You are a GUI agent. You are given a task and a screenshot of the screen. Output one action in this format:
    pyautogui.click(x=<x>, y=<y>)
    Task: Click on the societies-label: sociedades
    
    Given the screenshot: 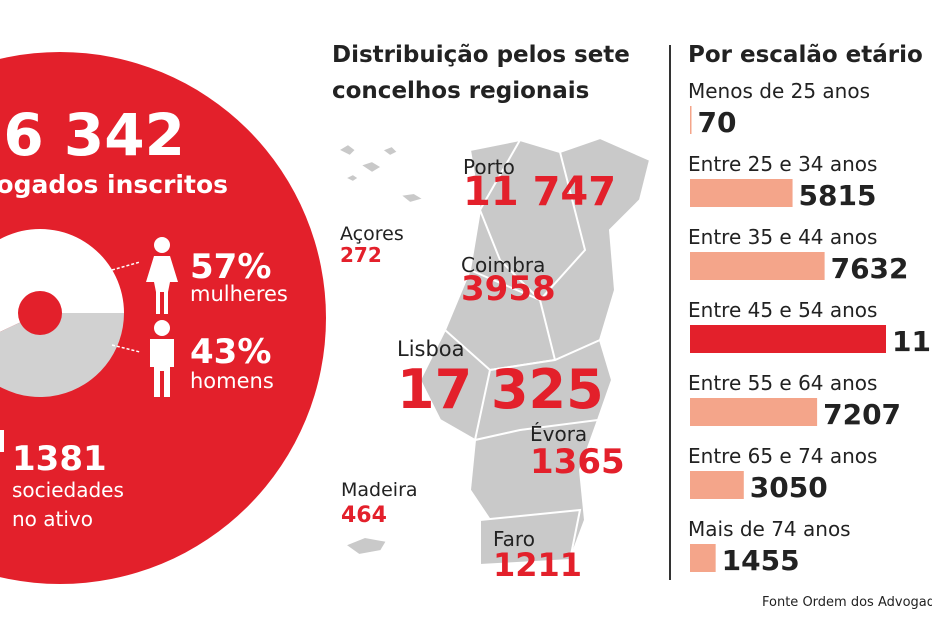 What is the action you would take?
    pyautogui.click(x=68, y=490)
    